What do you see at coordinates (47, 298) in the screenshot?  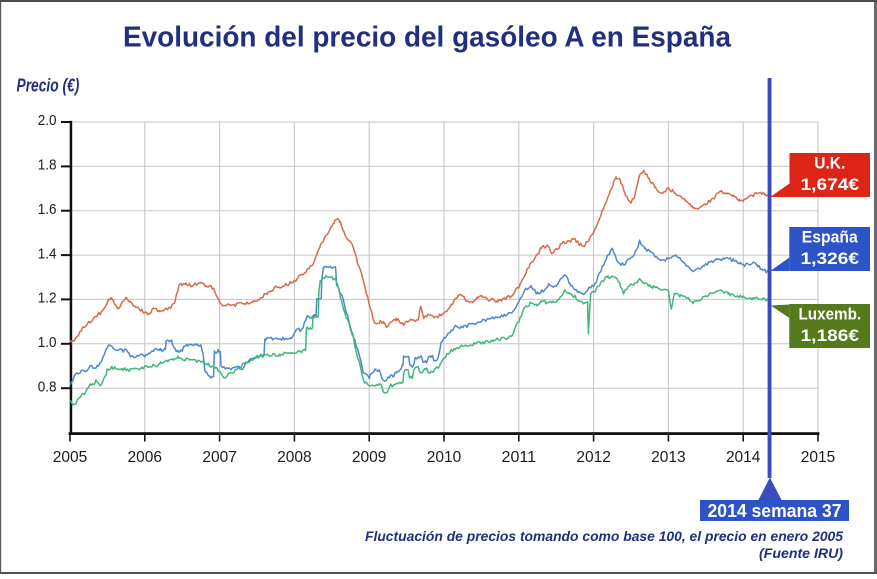 I see `svg-text: 1.2` at bounding box center [47, 298].